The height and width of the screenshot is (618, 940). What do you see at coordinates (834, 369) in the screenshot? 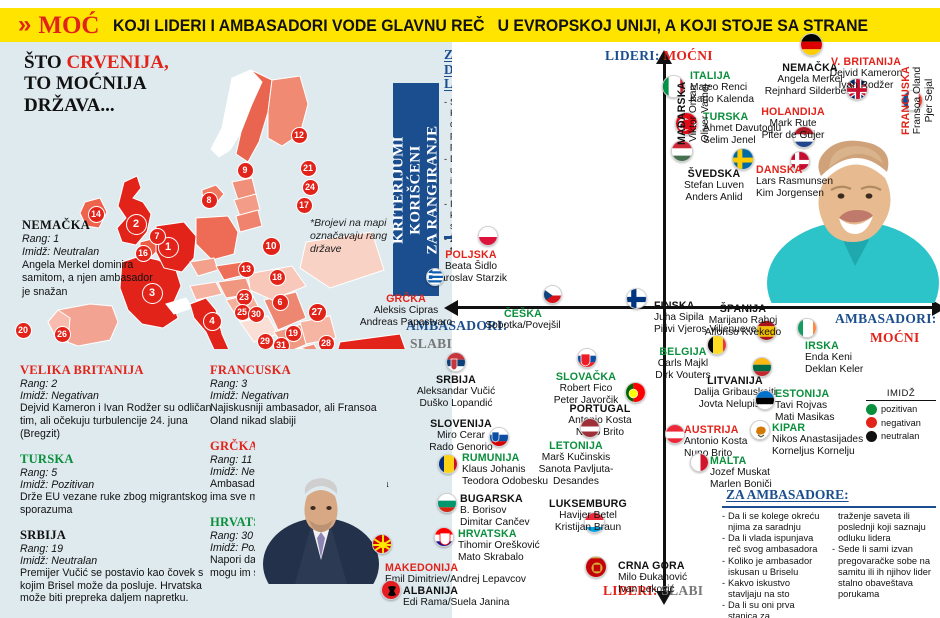
I see `quadrant-entry-person: Deklan Keler` at bounding box center [834, 369].